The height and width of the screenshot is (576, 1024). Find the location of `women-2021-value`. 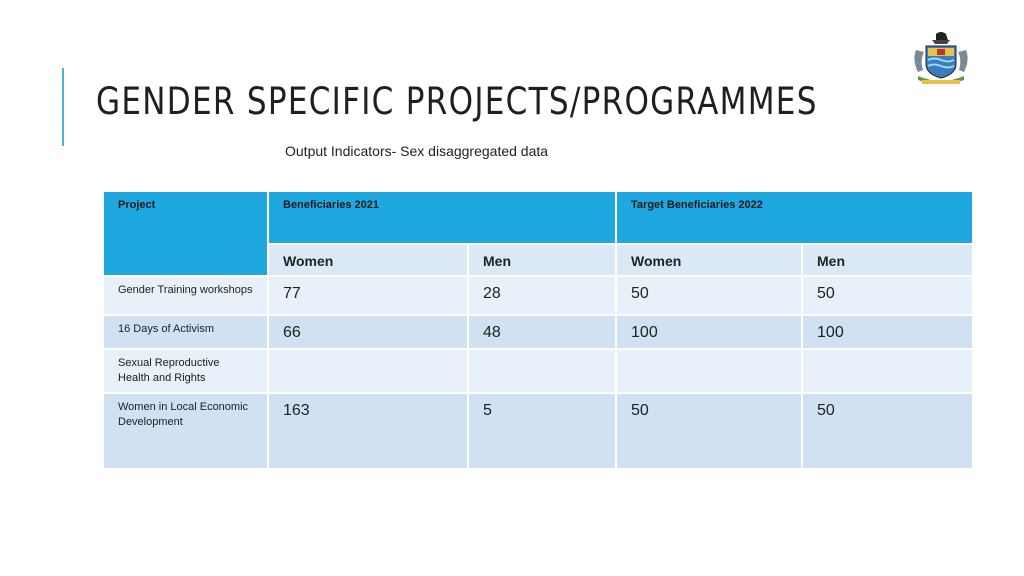

women-2021-value is located at coordinates (368, 371).